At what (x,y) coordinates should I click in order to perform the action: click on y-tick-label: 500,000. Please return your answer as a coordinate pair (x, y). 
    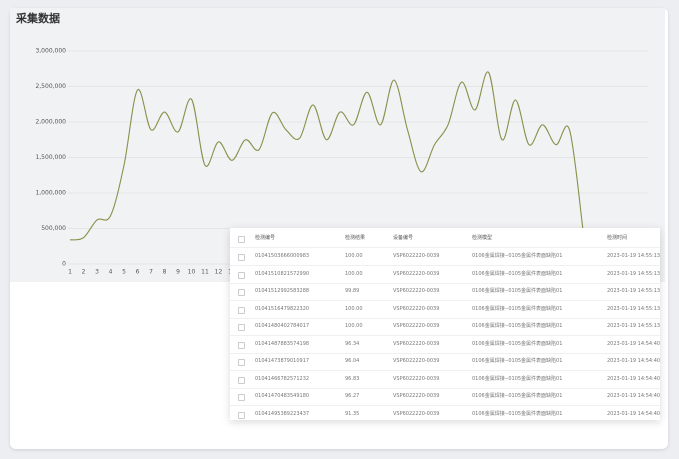
    Looking at the image, I should click on (53, 228).